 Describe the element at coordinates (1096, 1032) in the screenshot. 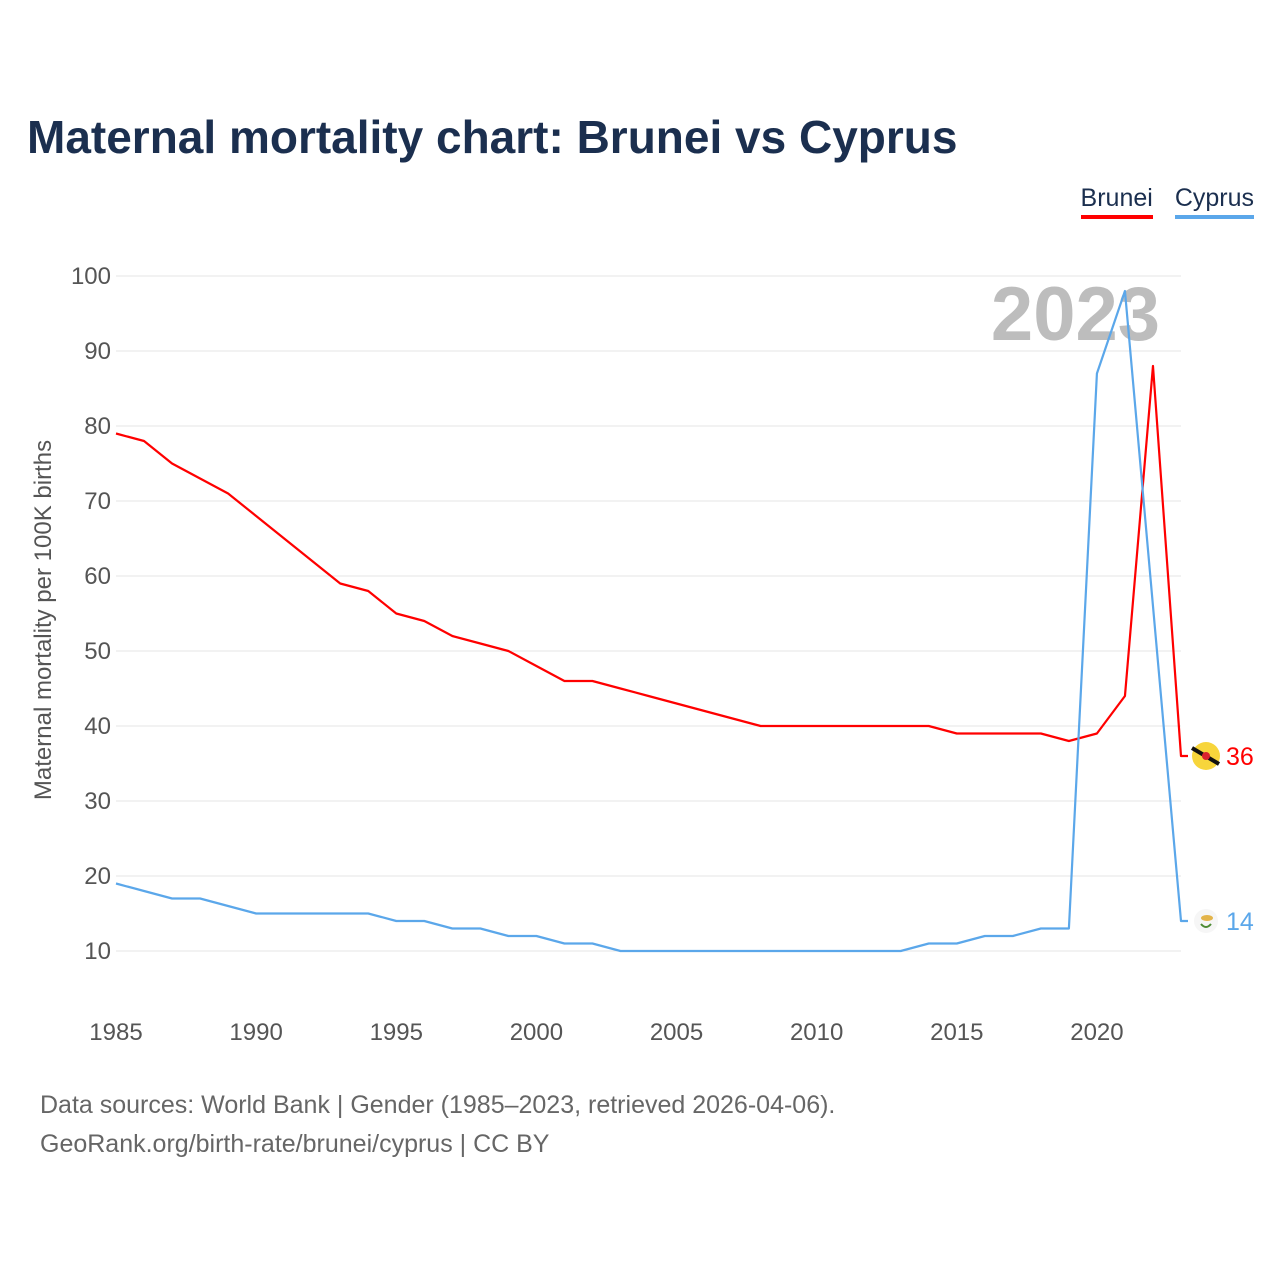

I see `x-tick-label: 2020` at that location.